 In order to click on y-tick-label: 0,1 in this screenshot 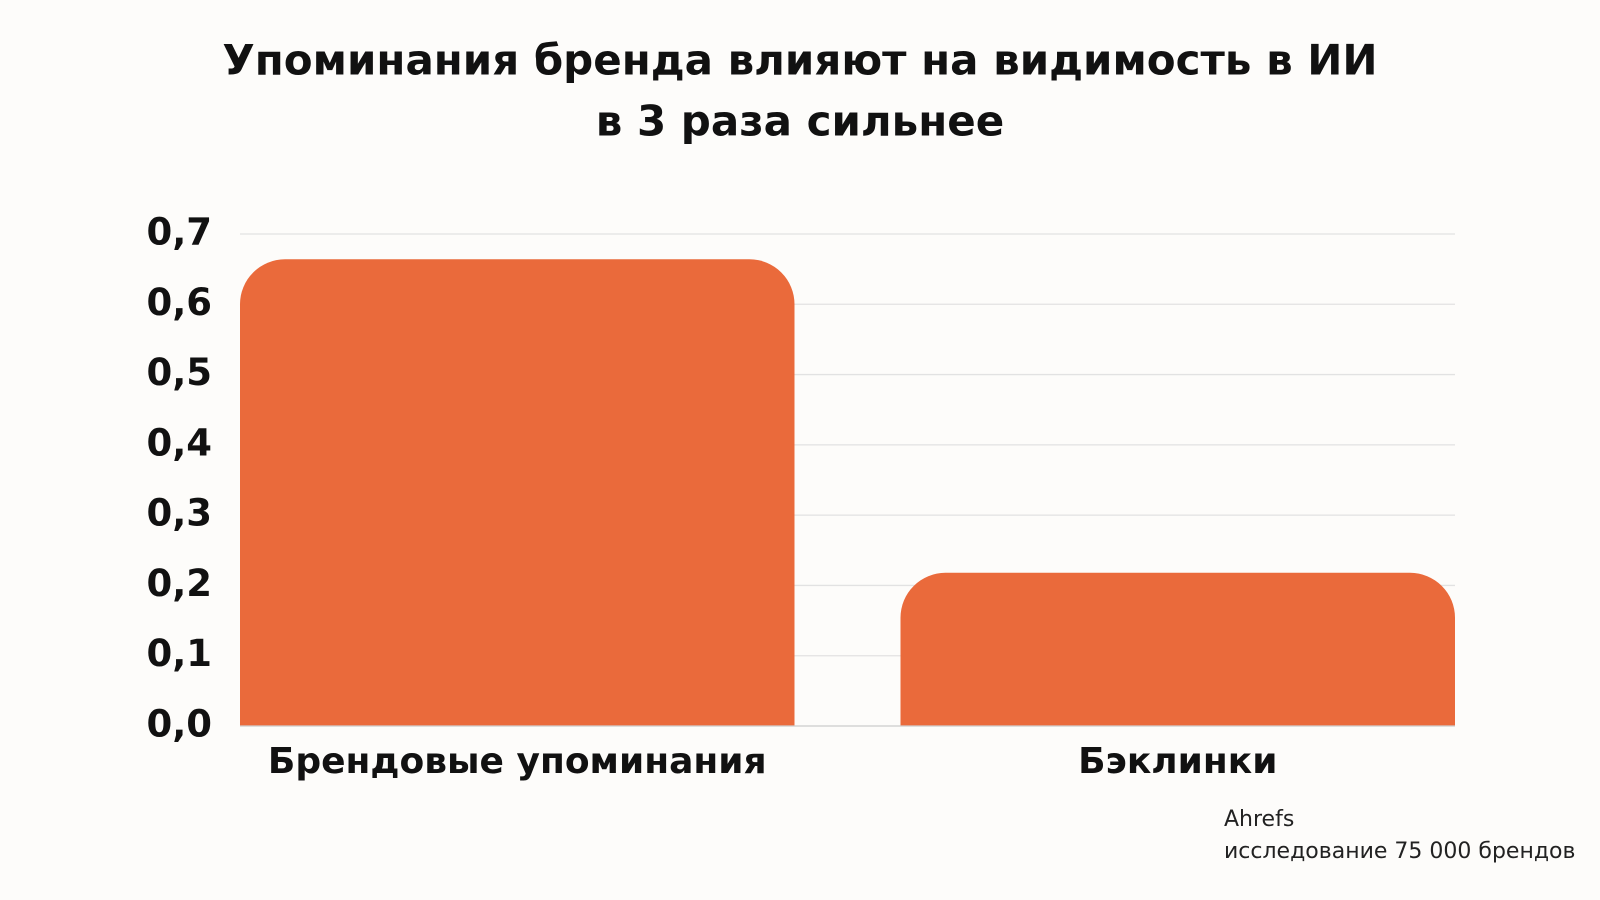, I will do `click(179, 653)`.